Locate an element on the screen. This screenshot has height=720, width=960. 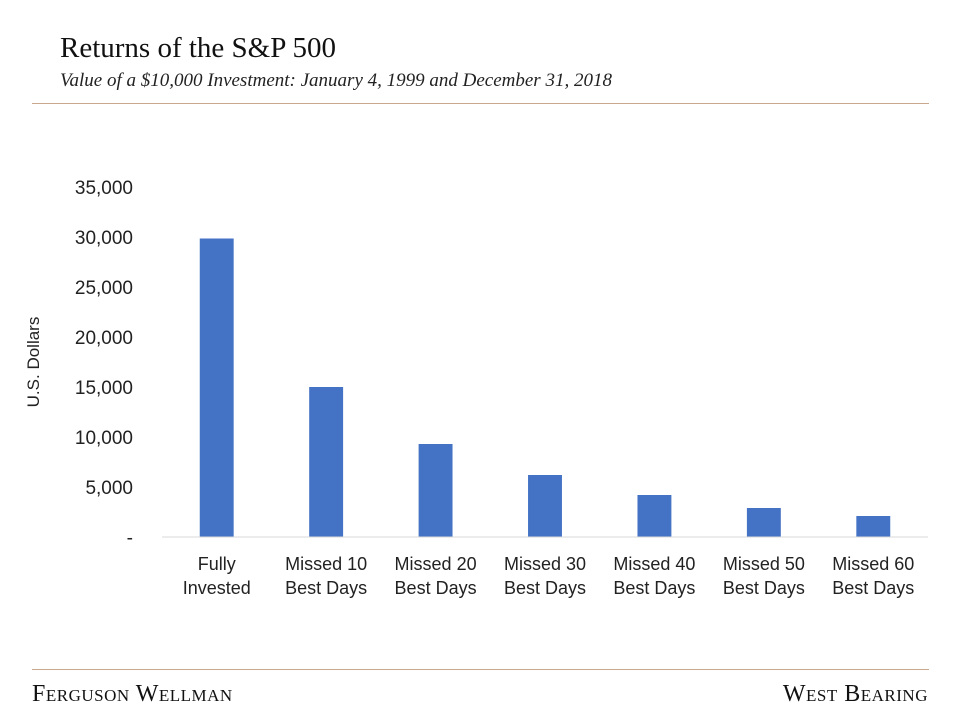
header-divider is located at coordinates (480, 103).